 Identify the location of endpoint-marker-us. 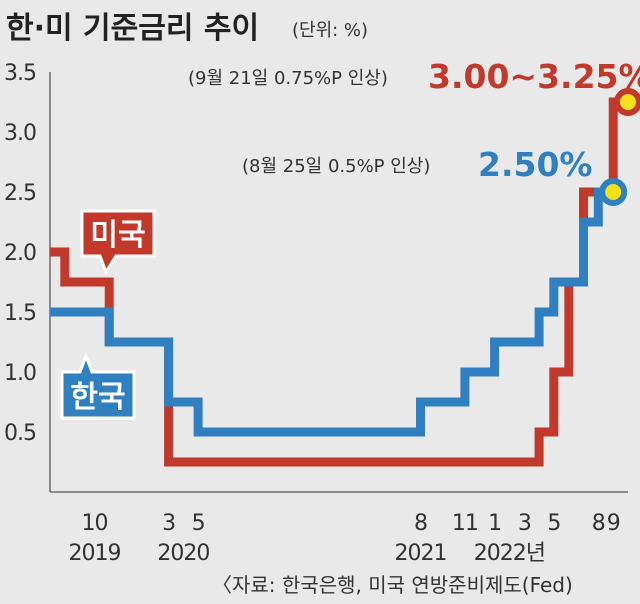
(627, 102).